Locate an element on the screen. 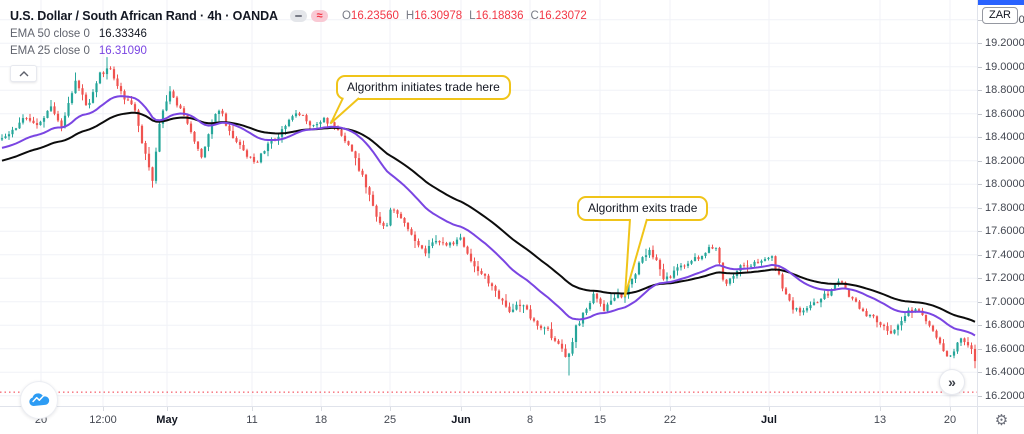 Image resolution: width=1024 pixels, height=434 pixels. annotation-text: Algorithm exits trade is located at coordinates (643, 208).